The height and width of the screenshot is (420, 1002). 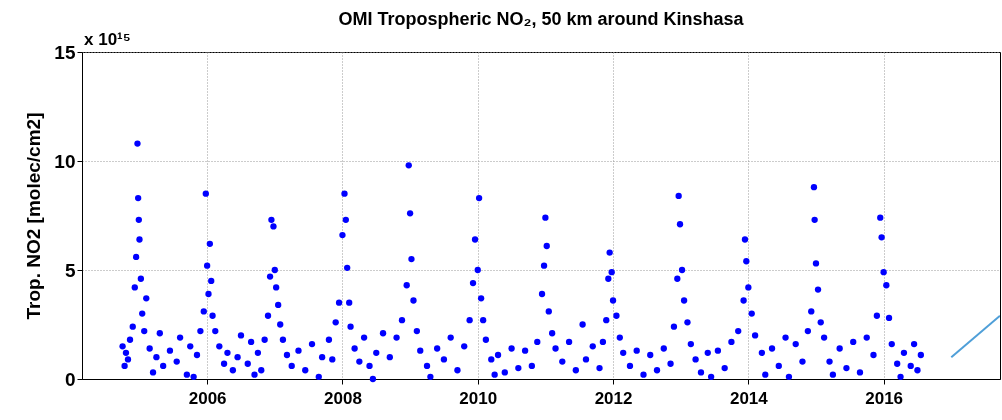 What do you see at coordinates (207, 398) in the screenshot?
I see `x-tick-label: 2006` at bounding box center [207, 398].